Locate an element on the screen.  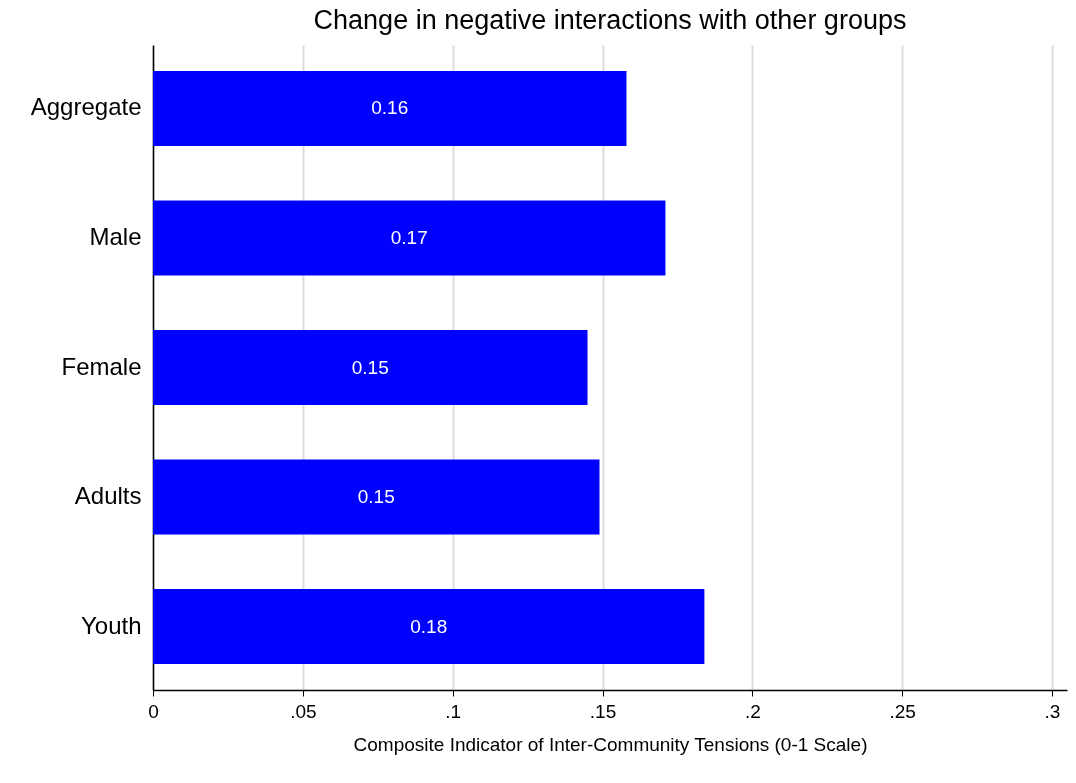
x-tick-label: .1 is located at coordinates (453, 711).